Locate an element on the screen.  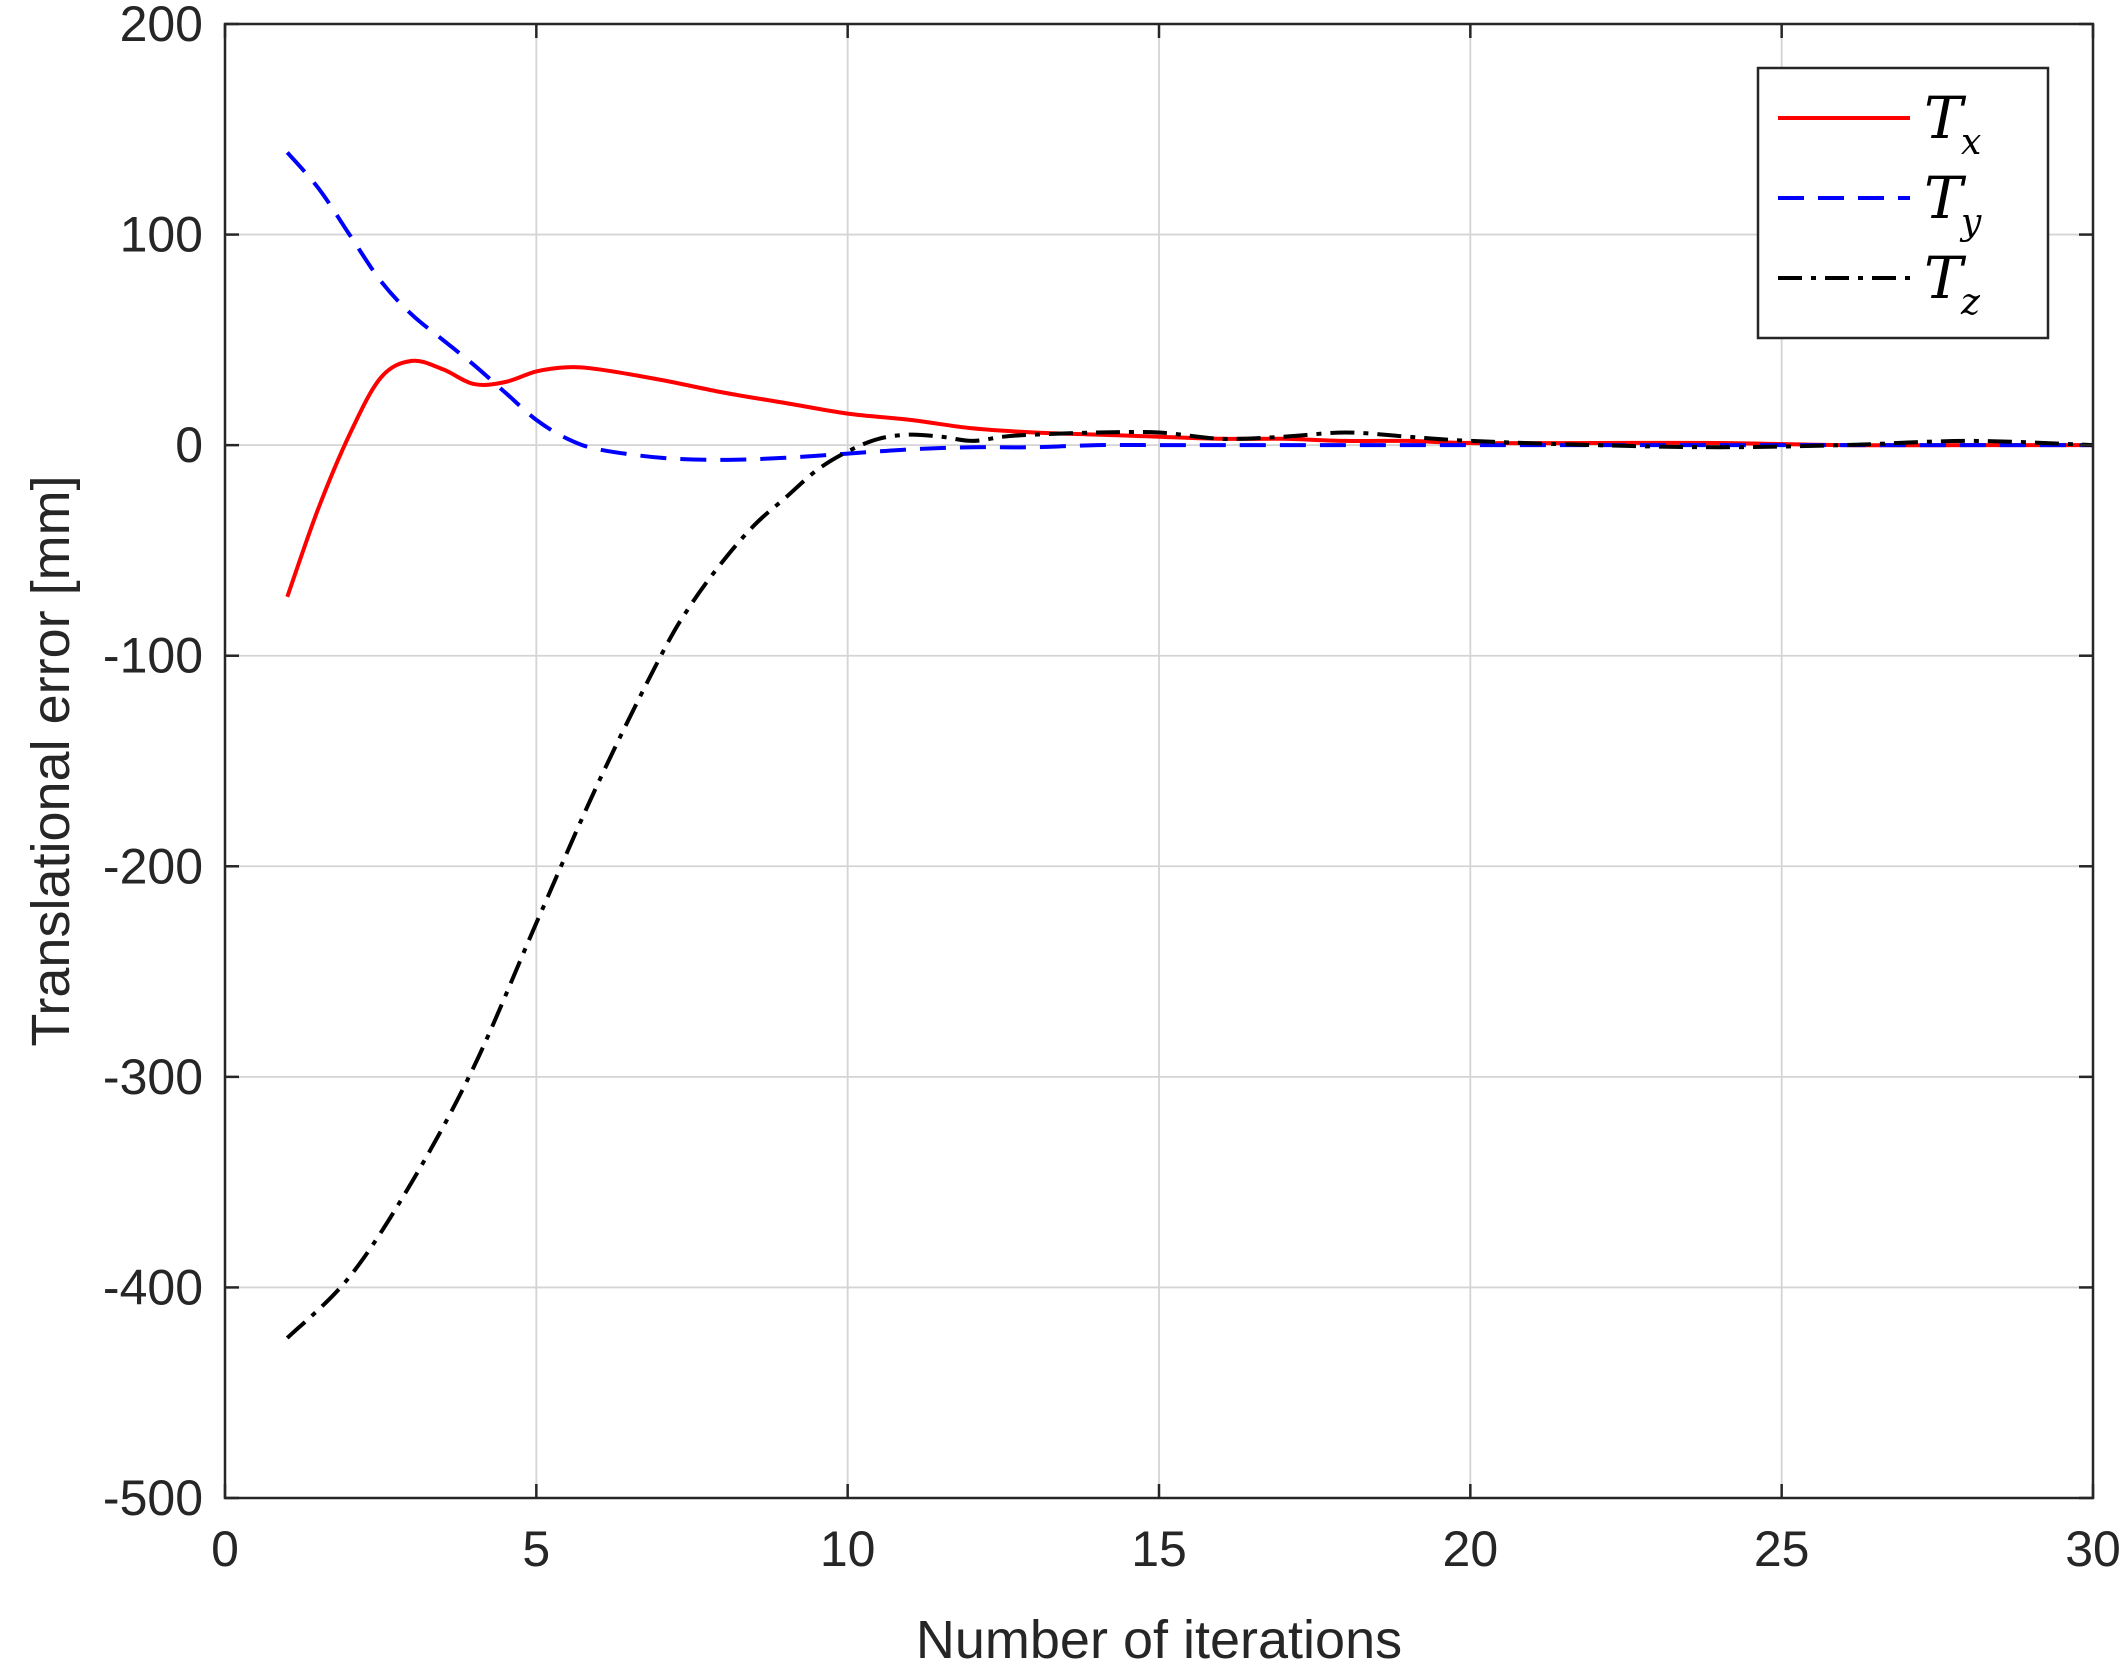
legend-subscript-ty: y is located at coordinates (1970, 222).